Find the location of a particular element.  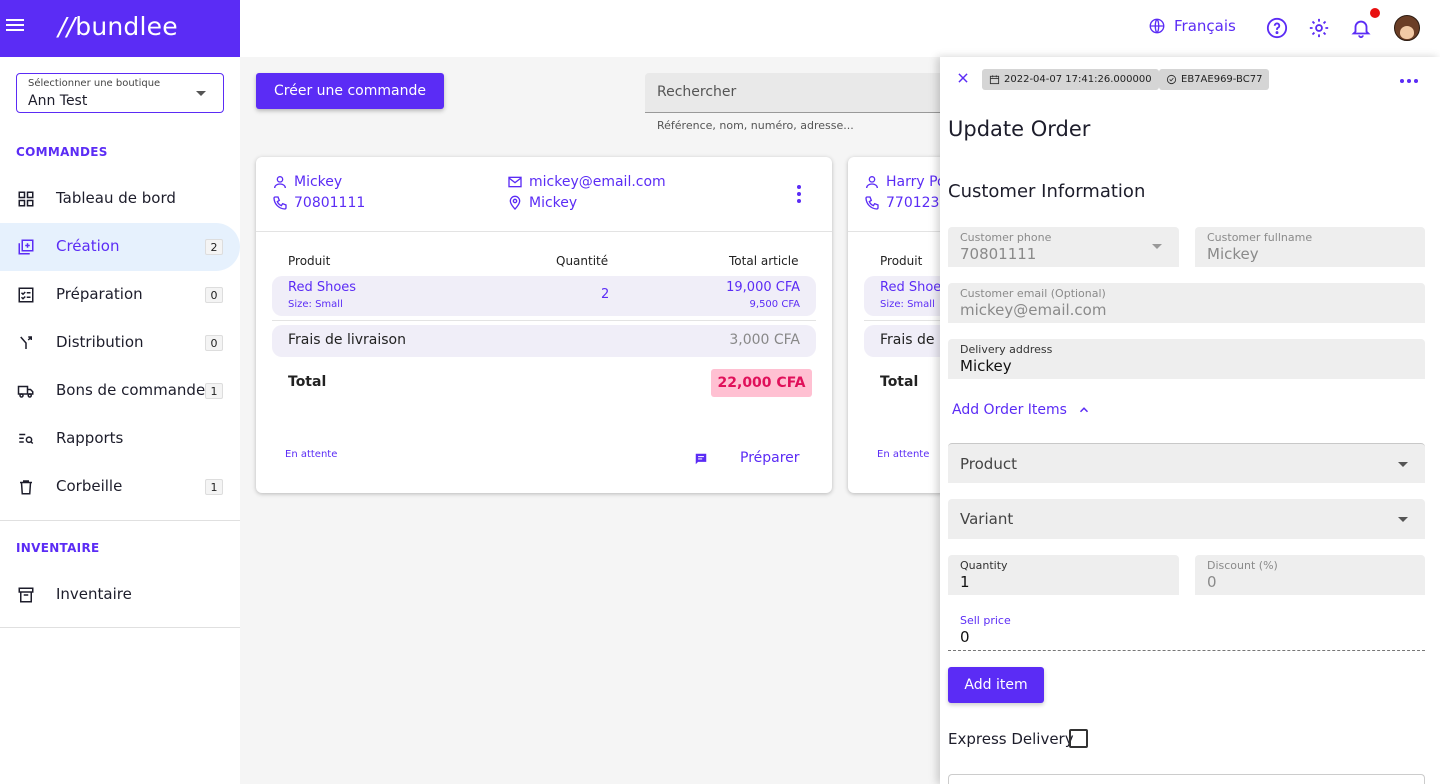

top-bar: Français is located at coordinates (840, 28).